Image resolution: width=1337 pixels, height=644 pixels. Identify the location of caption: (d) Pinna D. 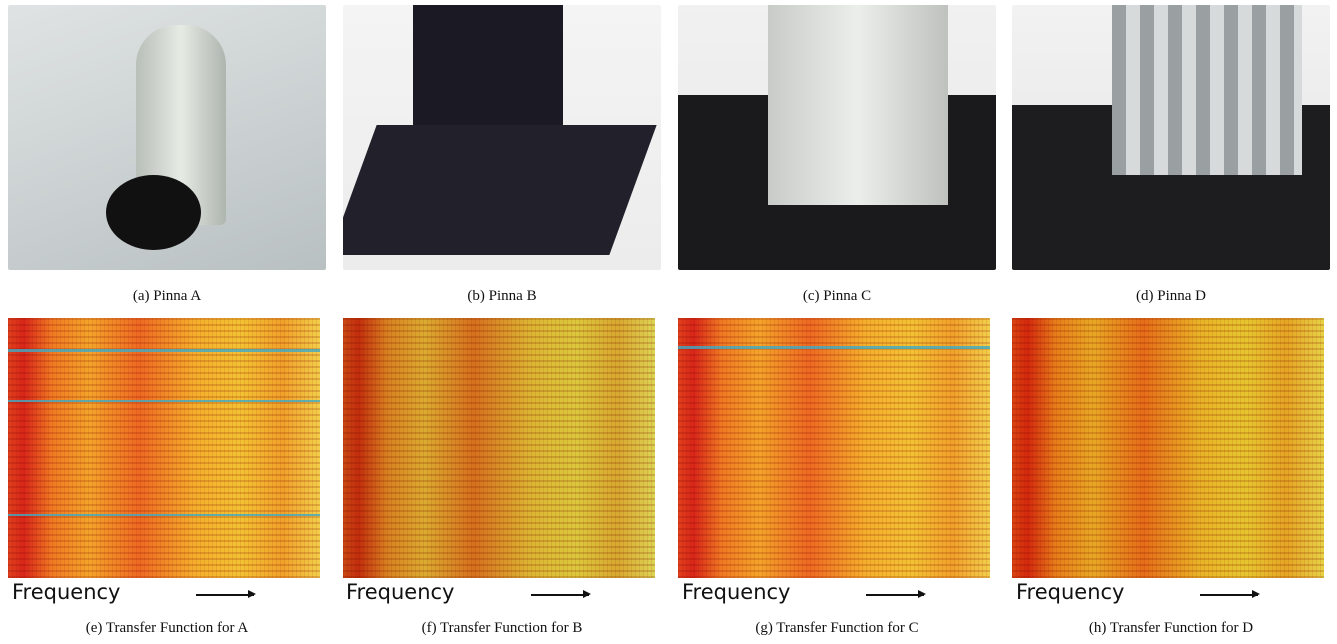
(1171, 296).